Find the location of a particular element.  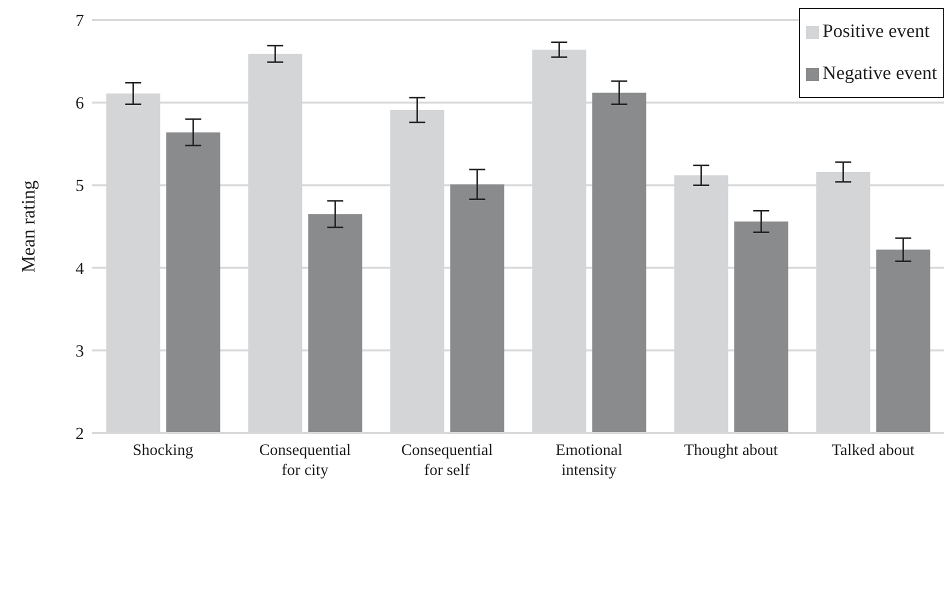

y-tick-label: 6 is located at coordinates (80, 103).